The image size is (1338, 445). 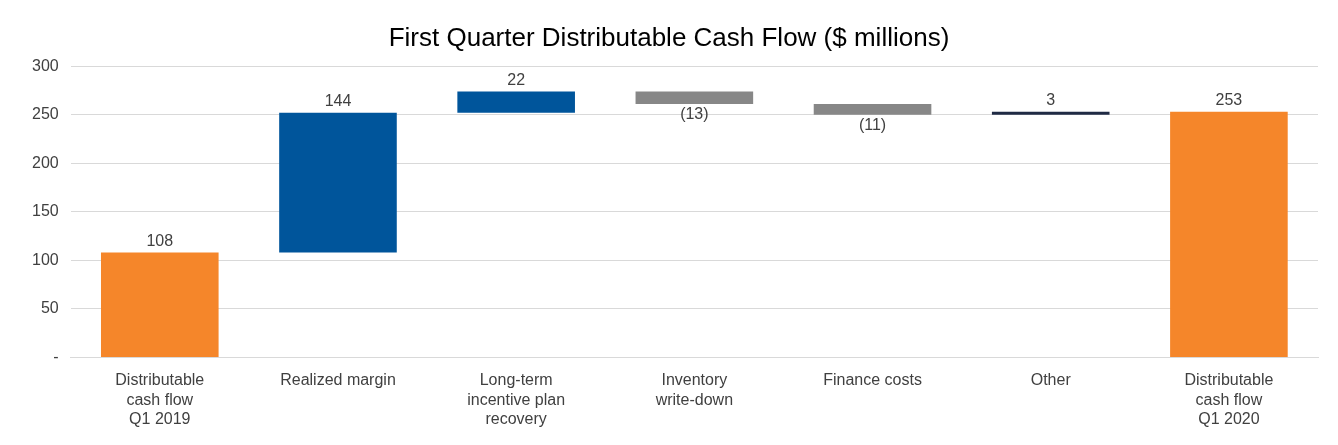 What do you see at coordinates (694, 114) in the screenshot?
I see `data-label: (13)` at bounding box center [694, 114].